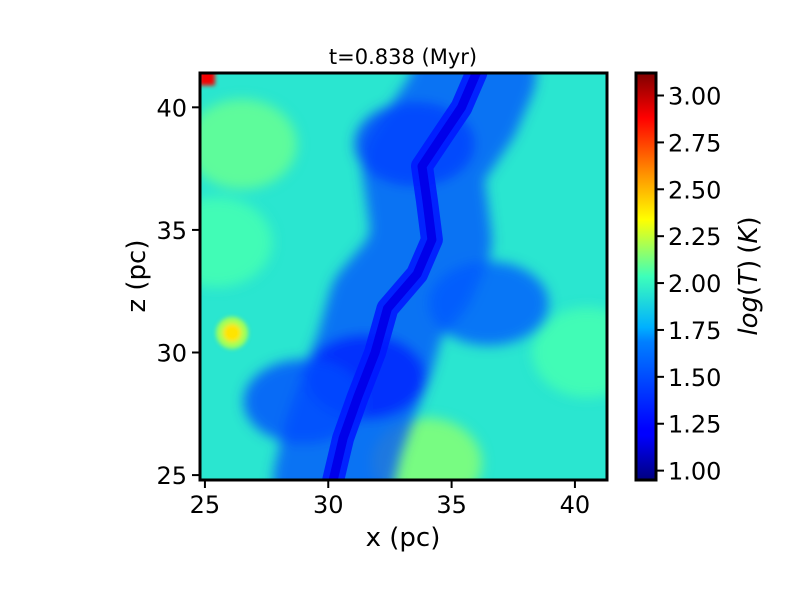 The height and width of the screenshot is (604, 800). Describe the element at coordinates (328, 505) in the screenshot. I see `x-tick-label: 30` at that location.